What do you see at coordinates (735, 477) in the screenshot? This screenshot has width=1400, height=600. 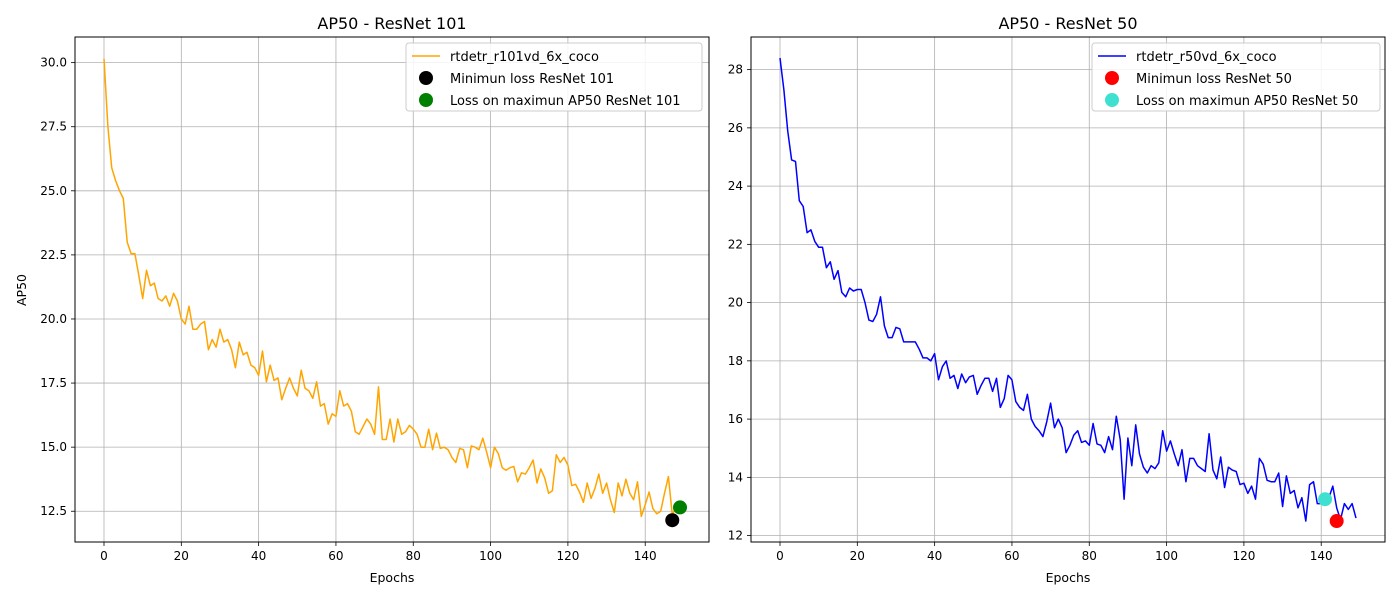 I see `y-tick-label: 14` at bounding box center [735, 477].